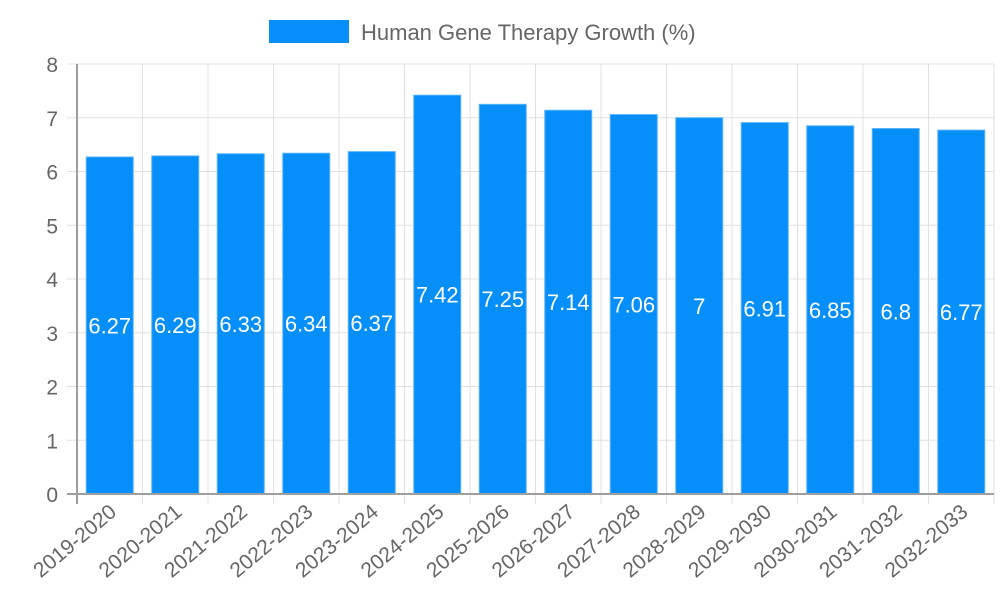 Image resolution: width=1000 pixels, height=605 pixels. I want to click on bar-2029-2030, so click(764, 308).